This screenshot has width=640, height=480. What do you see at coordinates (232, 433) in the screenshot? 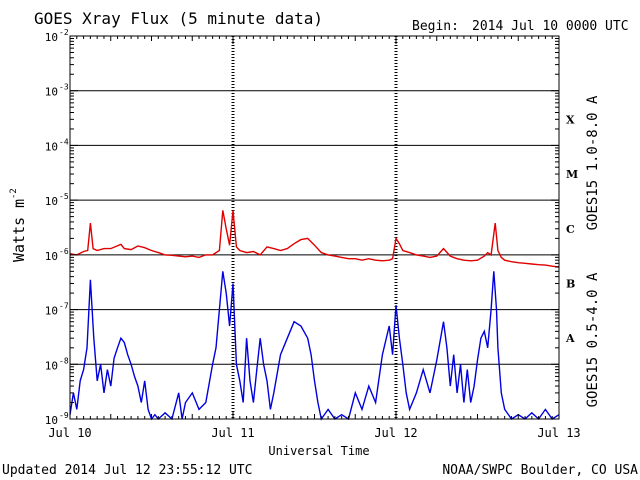
I see `x-tick-label: Jul 11` at bounding box center [232, 433].